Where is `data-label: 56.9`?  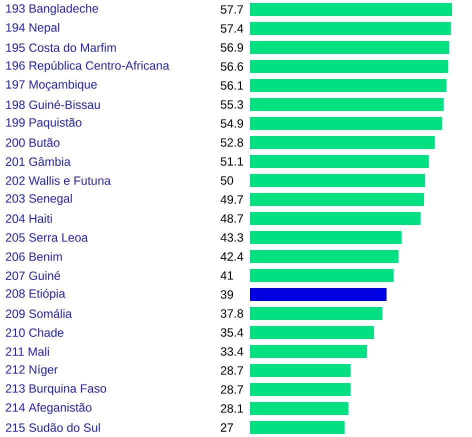 data-label: 56.9 is located at coordinates (232, 47).